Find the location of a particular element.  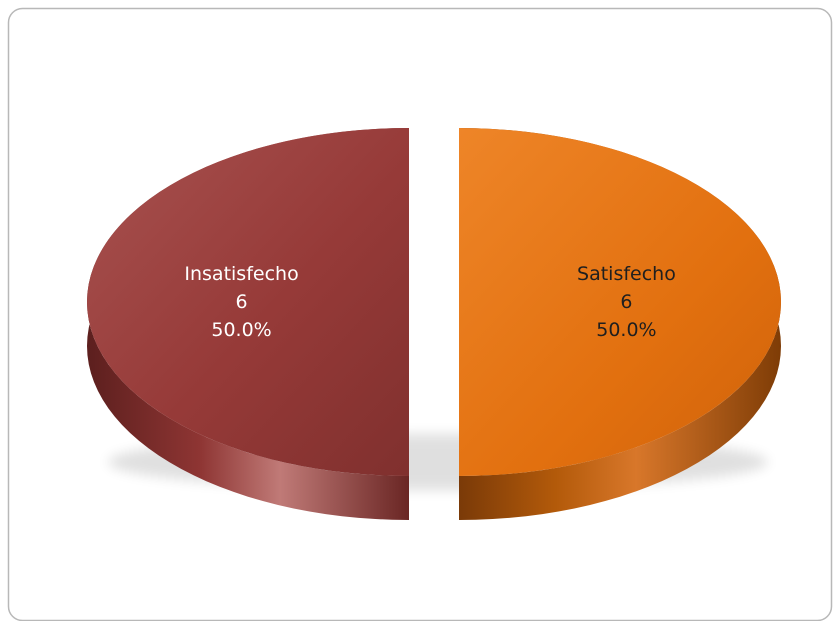

label-name-insatisfecho: Insatisfecho is located at coordinates (241, 274).